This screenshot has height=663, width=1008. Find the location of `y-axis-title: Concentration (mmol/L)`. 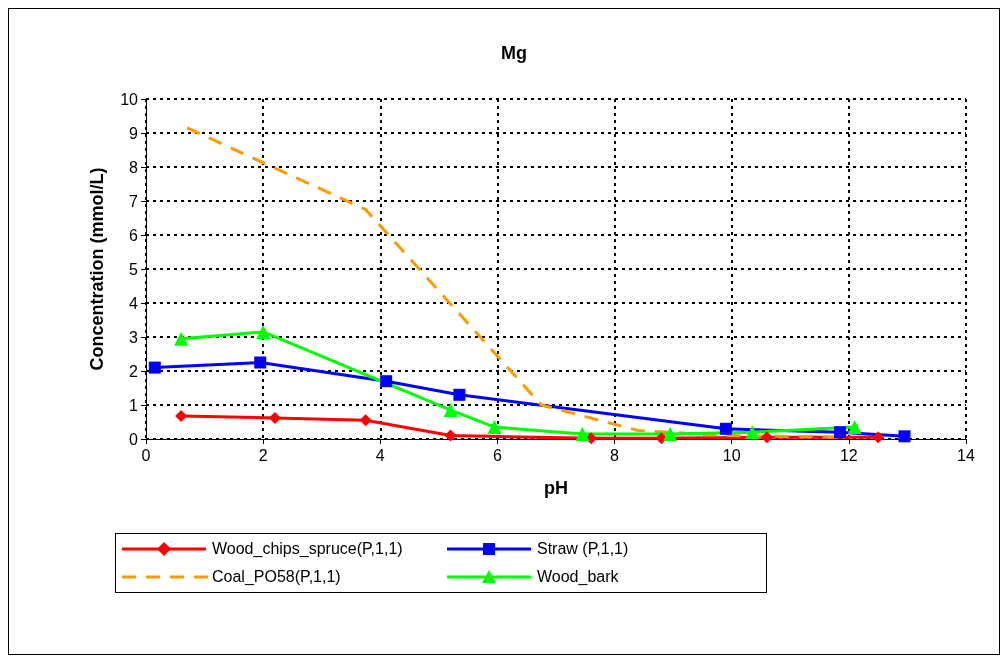

y-axis-title: Concentration (mmol/L) is located at coordinates (97, 269).